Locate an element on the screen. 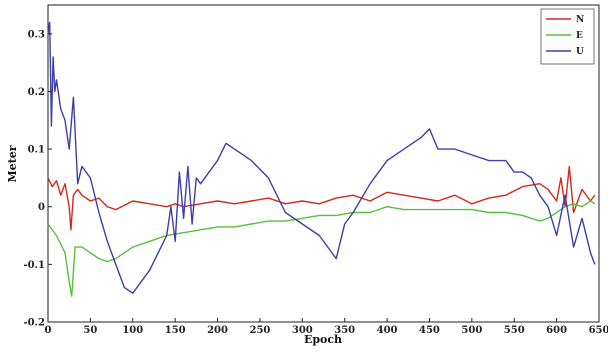 Image resolution: width=608 pixels, height=352 pixels. x-tick-label: 650 is located at coordinates (598, 330).